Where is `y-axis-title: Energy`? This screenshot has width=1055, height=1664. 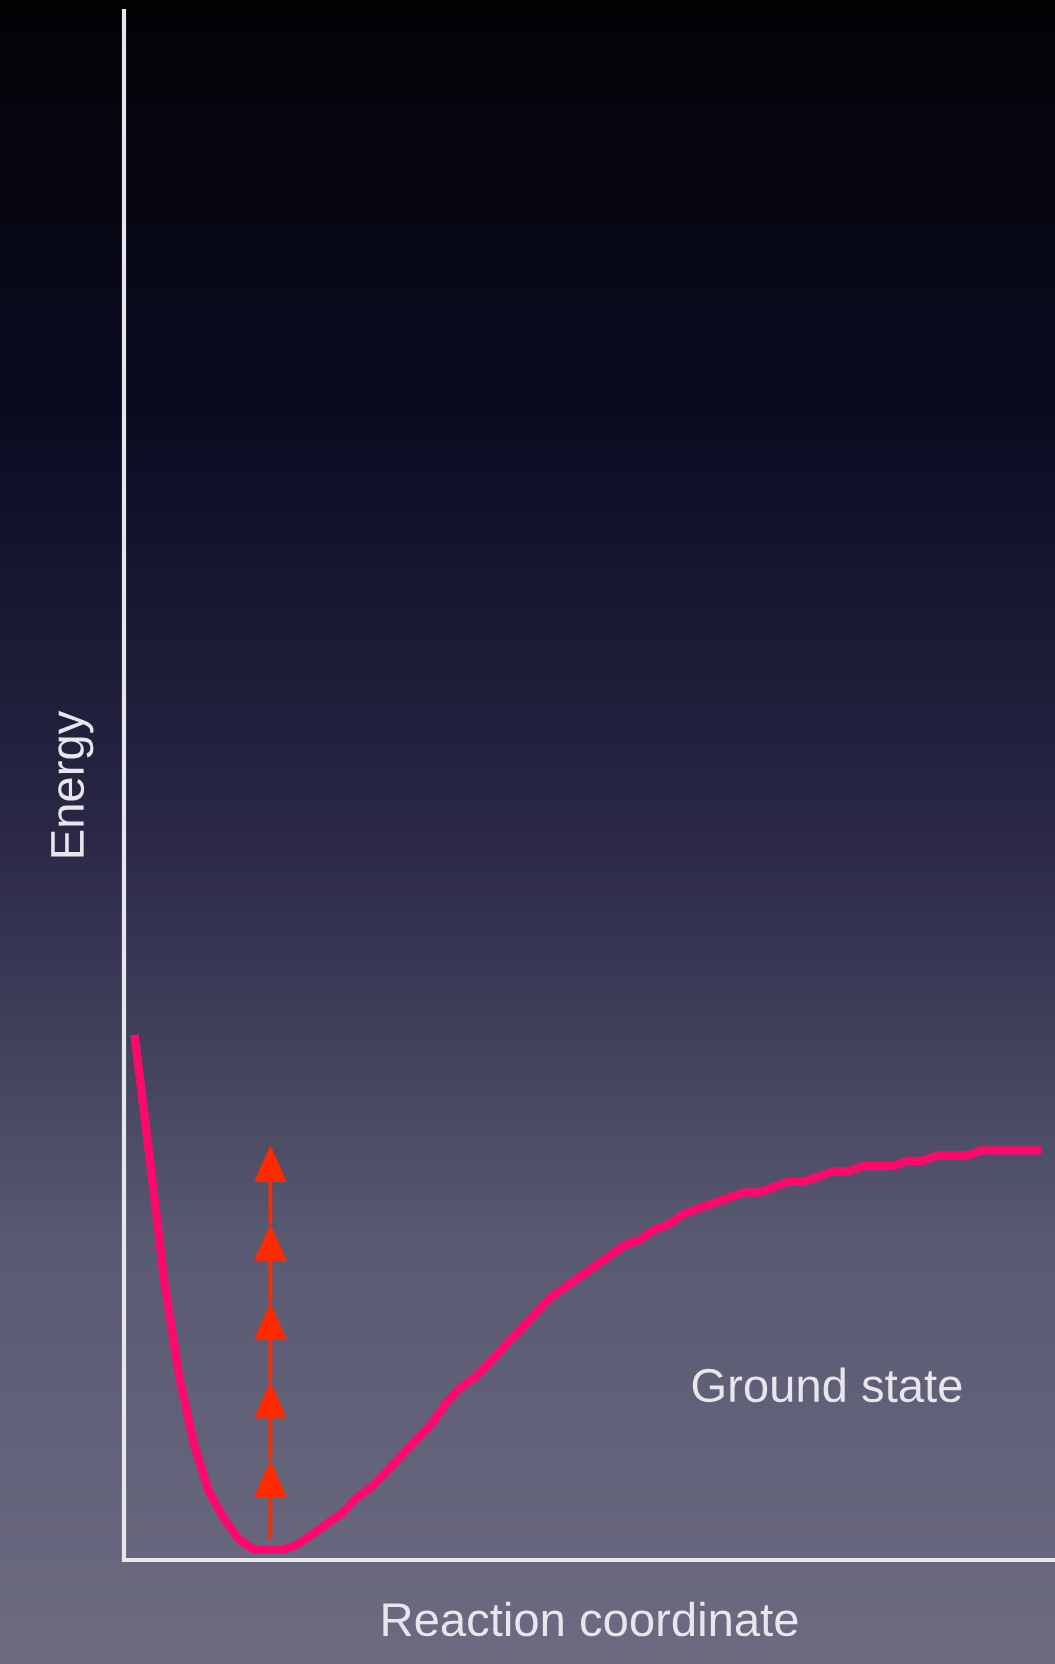 y-axis-title: Energy is located at coordinates (72, 783).